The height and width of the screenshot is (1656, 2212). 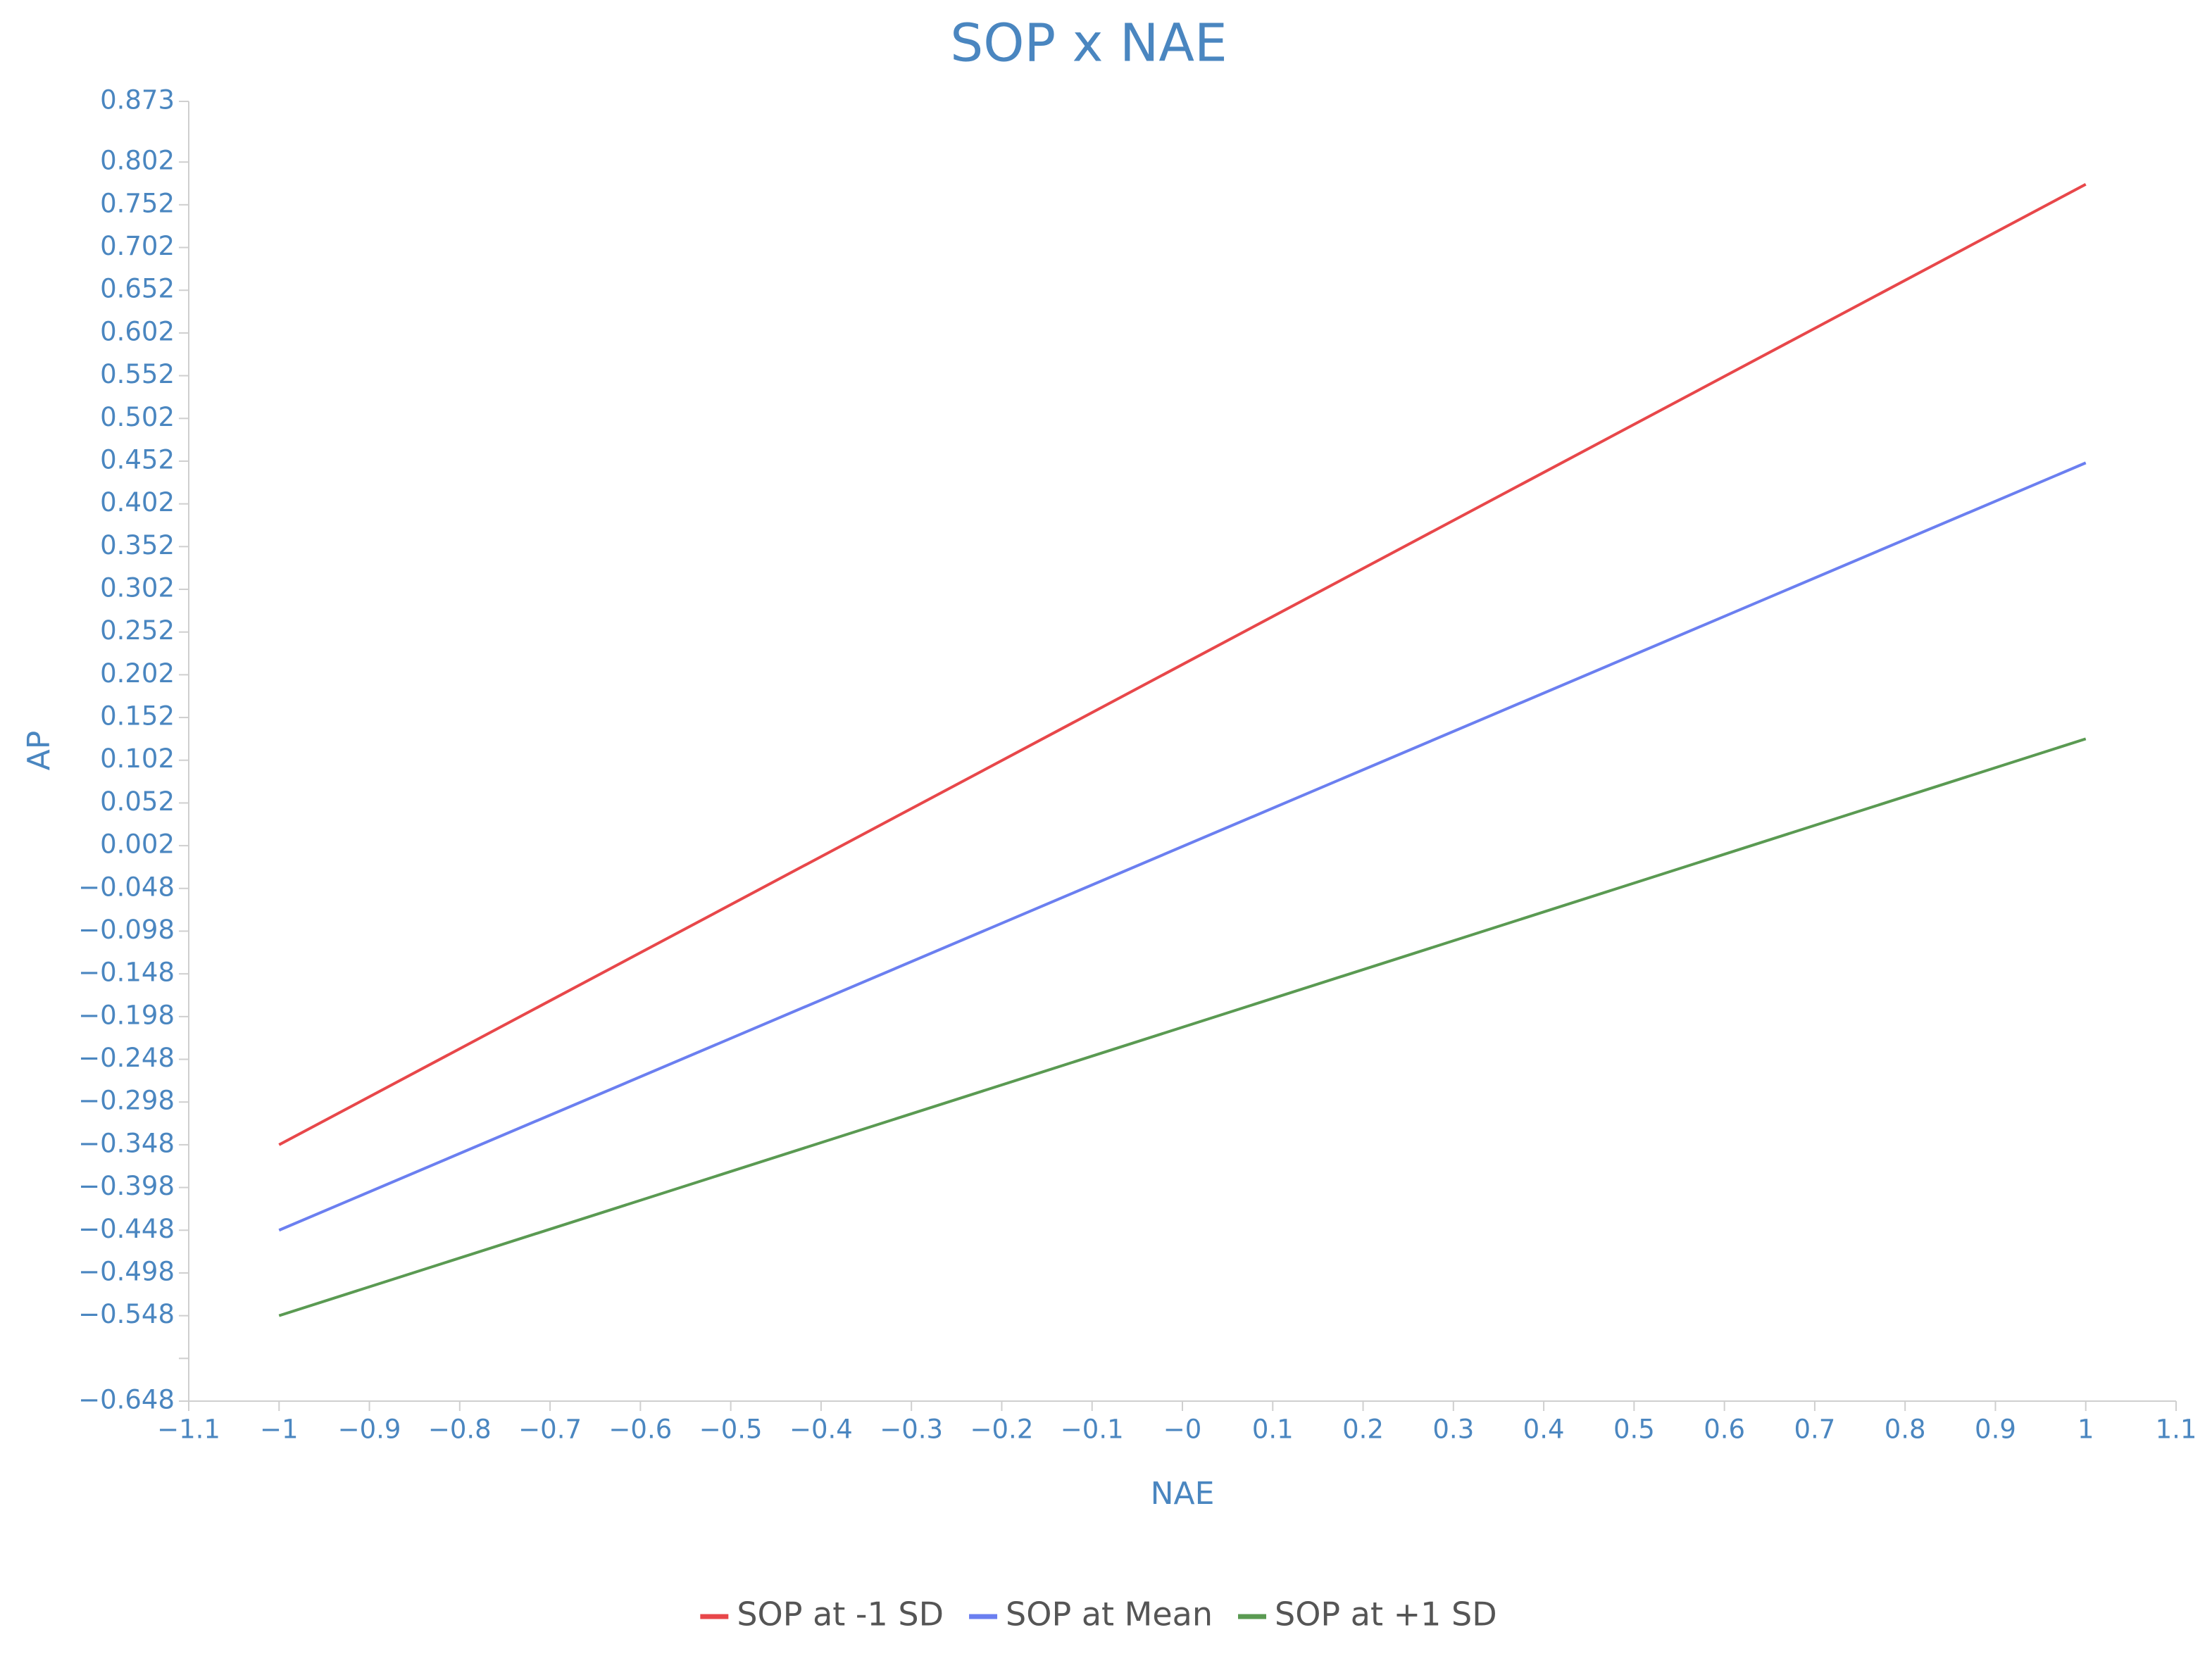 What do you see at coordinates (137, 759) in the screenshot?
I see `y-tick-label: 0.102` at bounding box center [137, 759].